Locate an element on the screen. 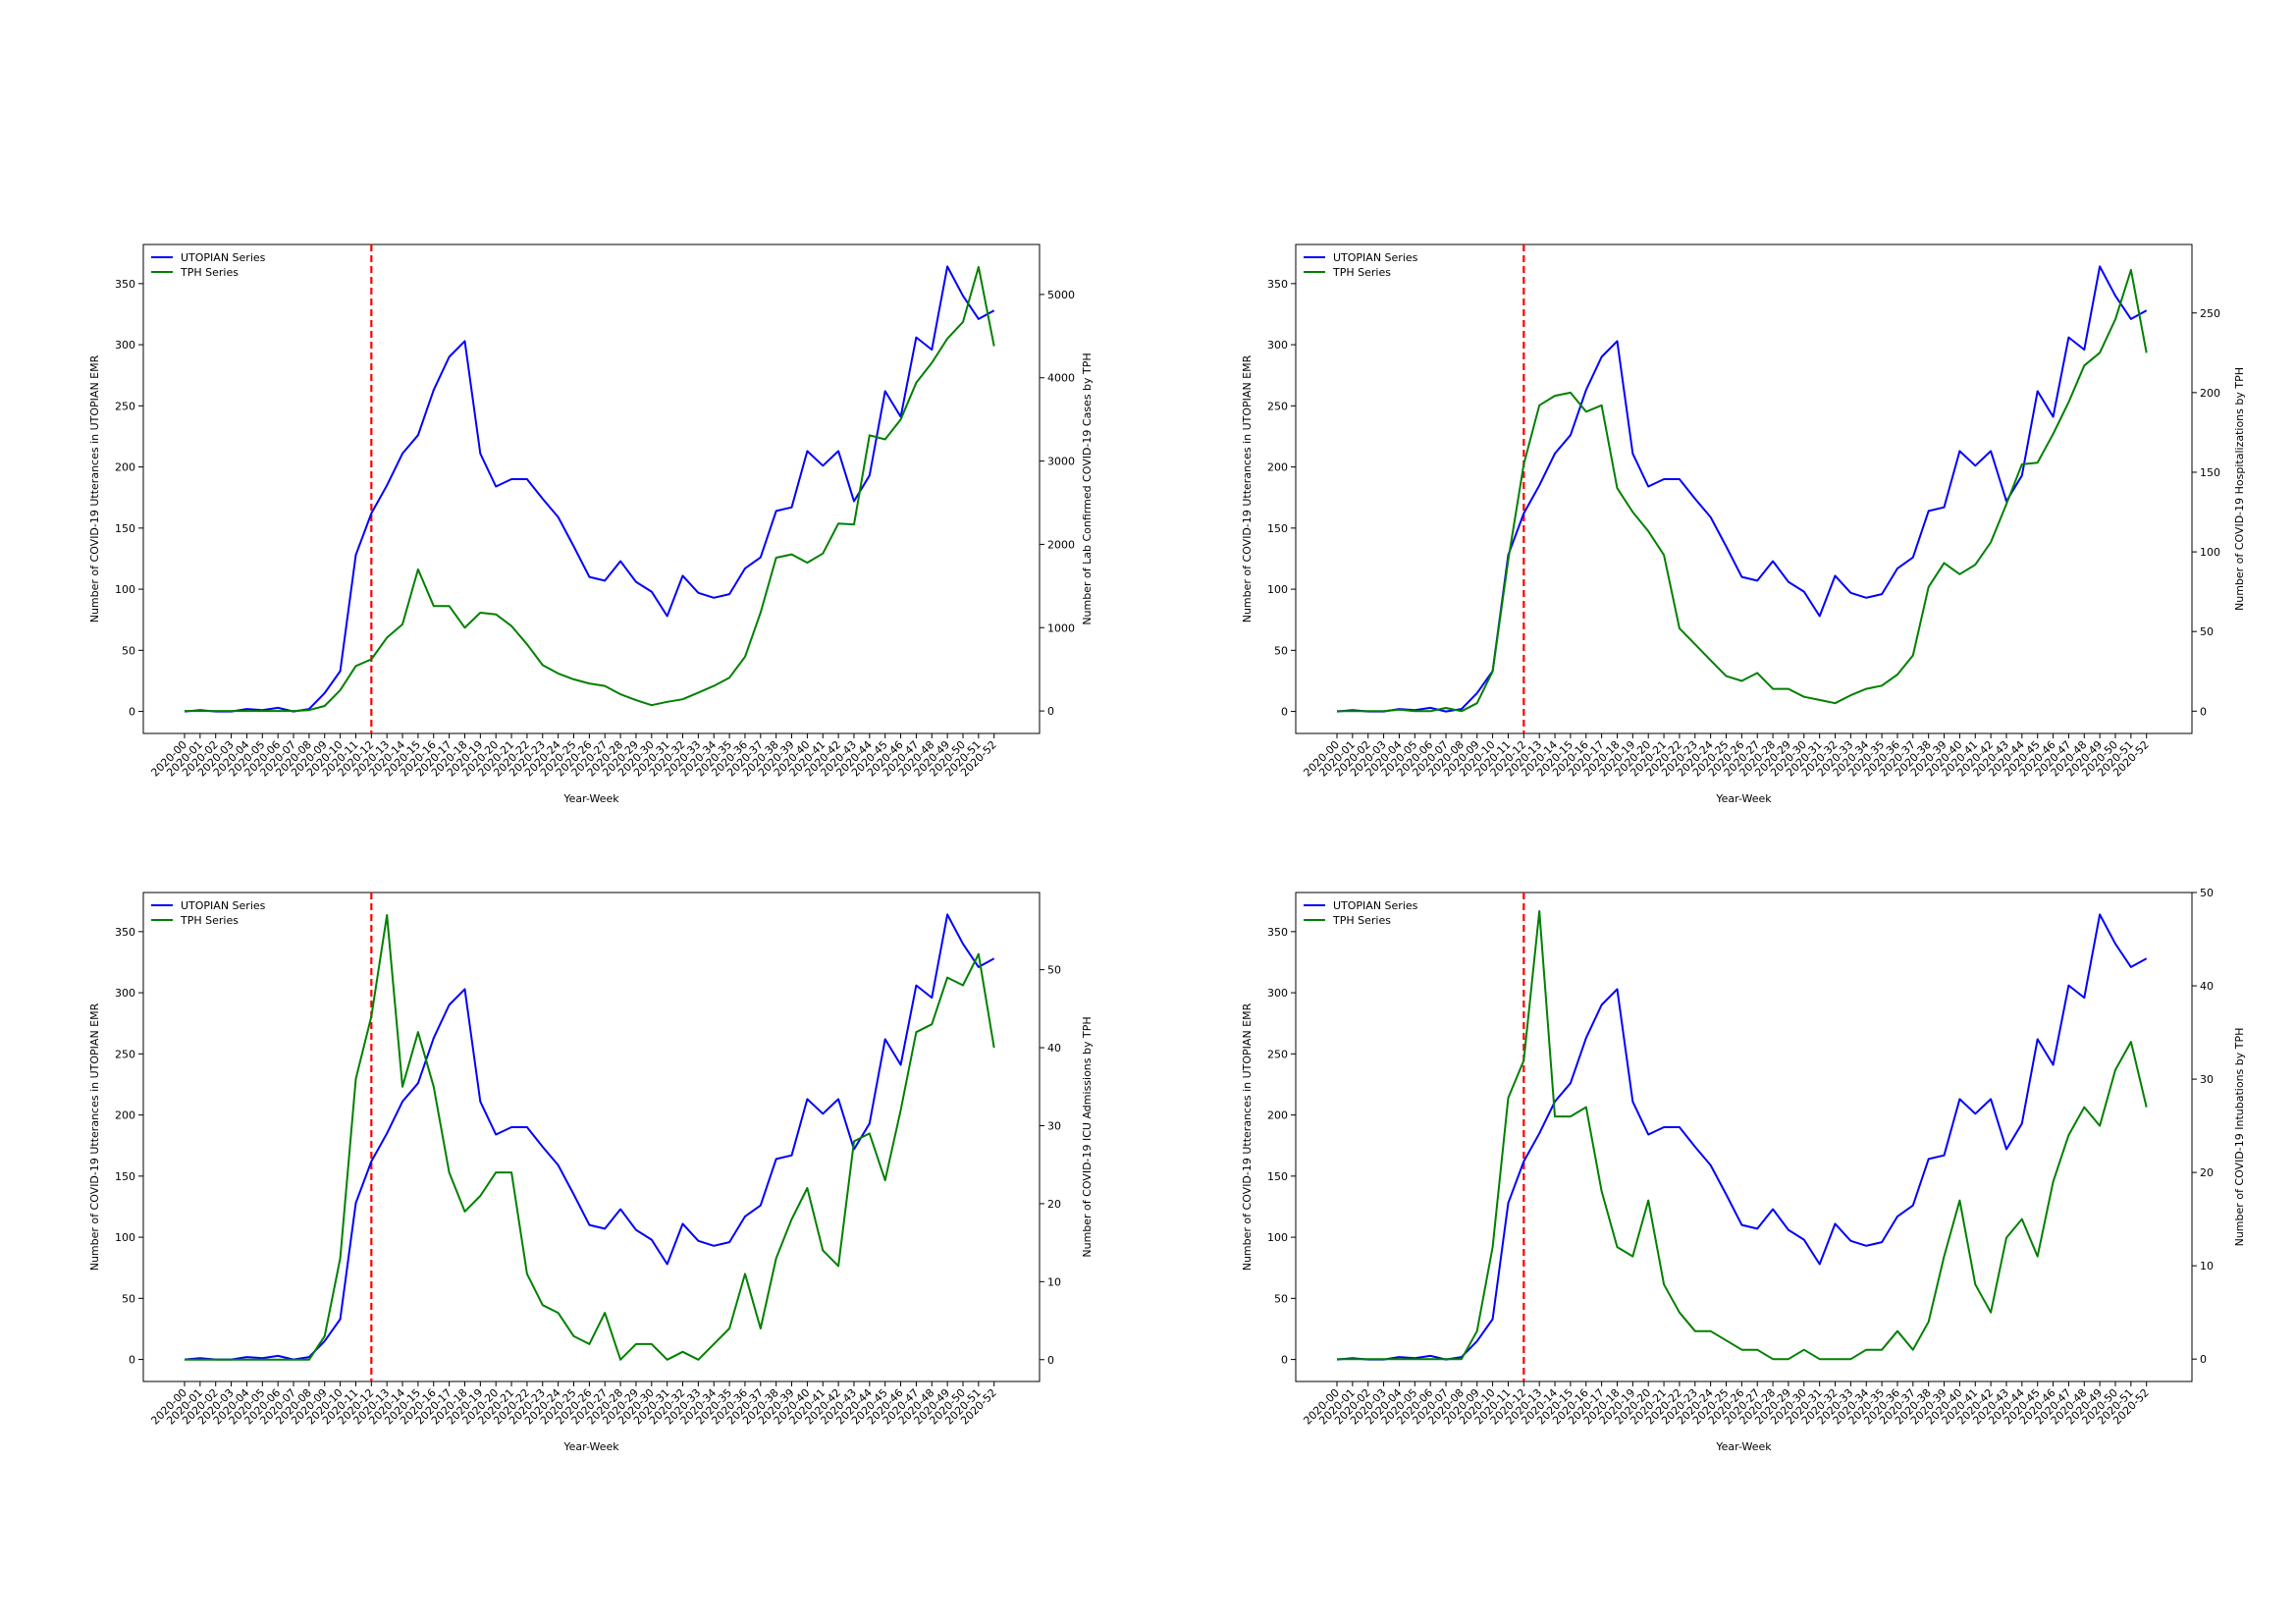 The image size is (2296, 1624). y-right-tick-label: 1000 is located at coordinates (1061, 628).